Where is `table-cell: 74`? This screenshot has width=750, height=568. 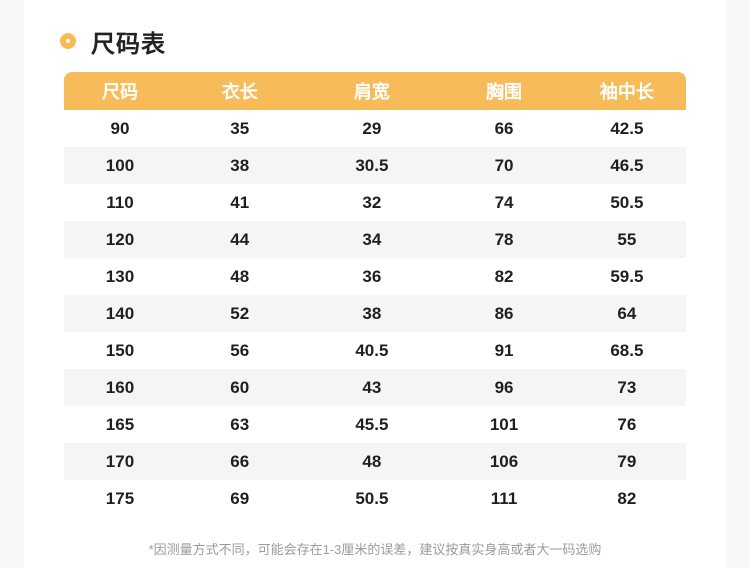 table-cell: 74 is located at coordinates (504, 202).